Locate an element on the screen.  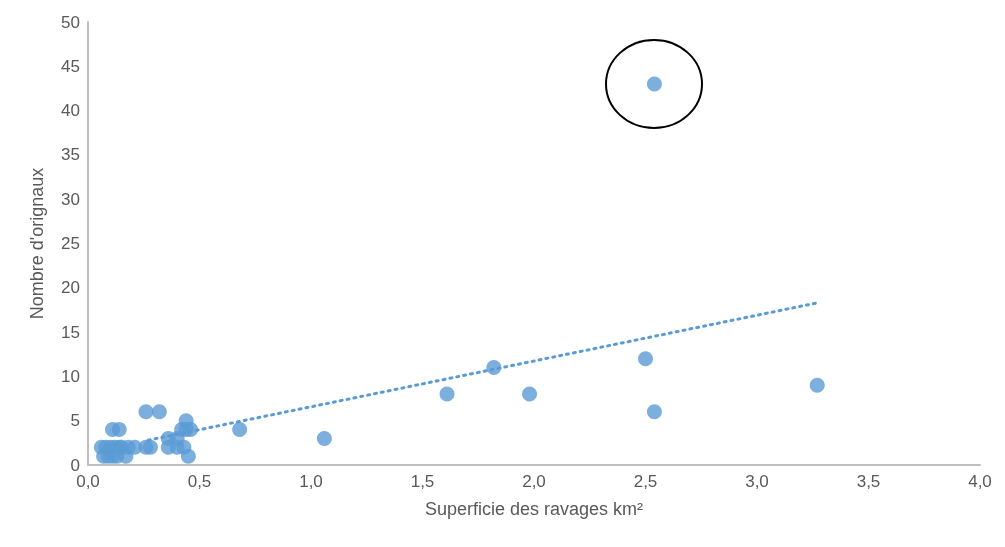
x-tick-label: 0,0 is located at coordinates (88, 481).